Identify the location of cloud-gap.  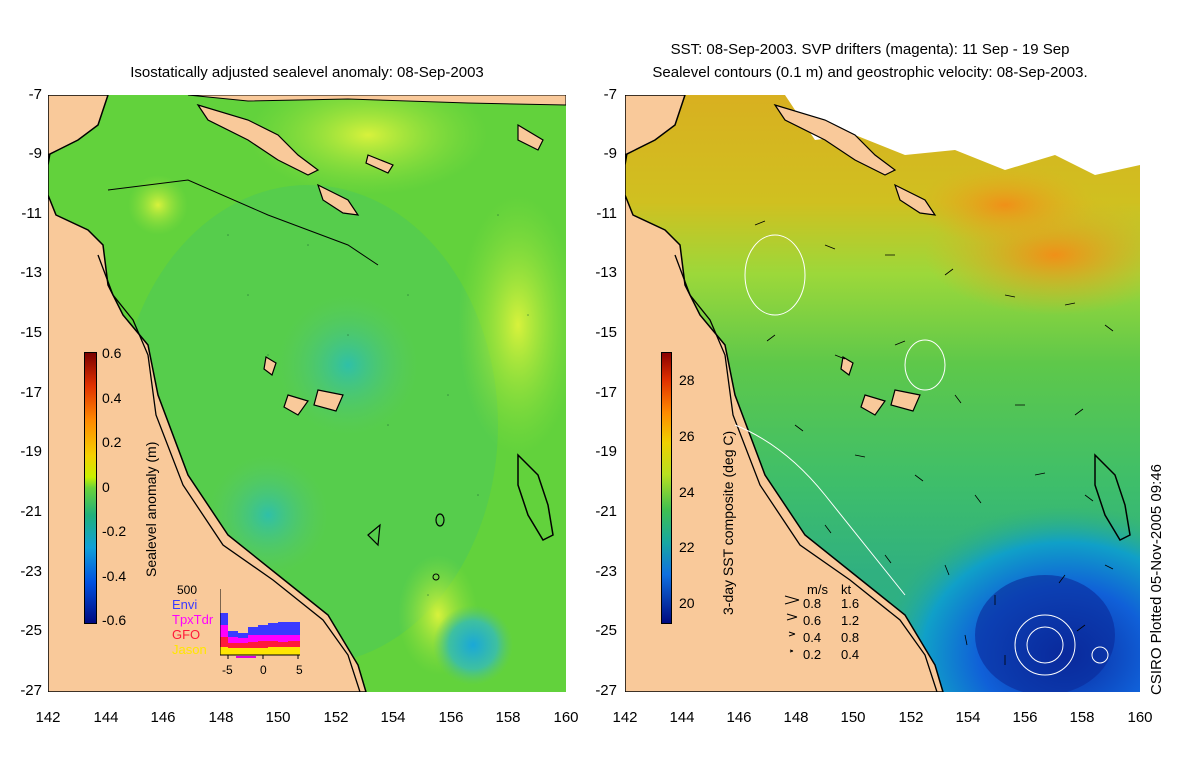
(962, 135).